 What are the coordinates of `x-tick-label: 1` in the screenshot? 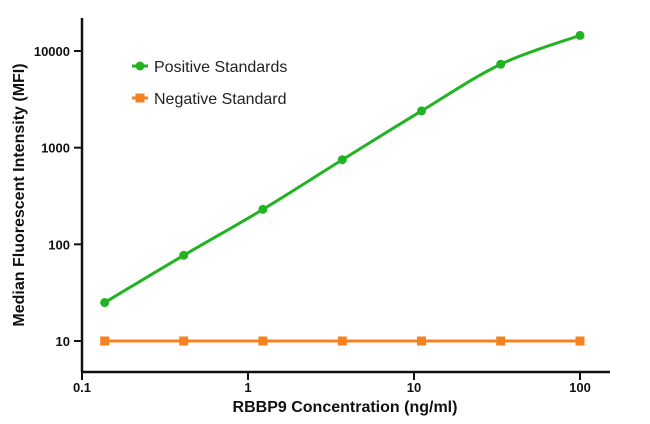 It's located at (247, 387).